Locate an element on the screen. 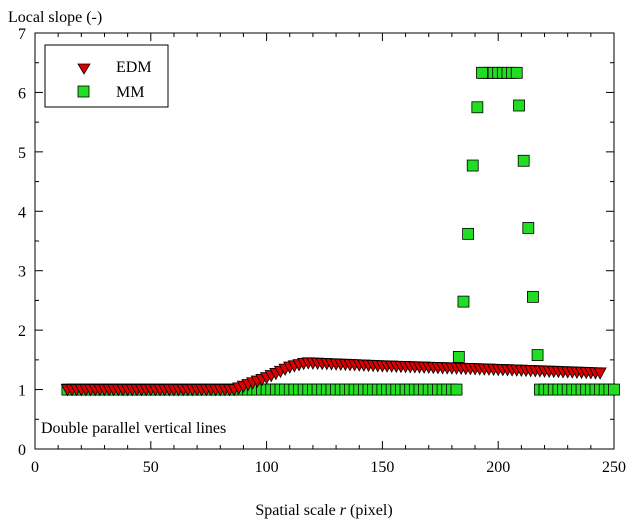 The height and width of the screenshot is (523, 630). legend: EDM MM is located at coordinates (106, 76).